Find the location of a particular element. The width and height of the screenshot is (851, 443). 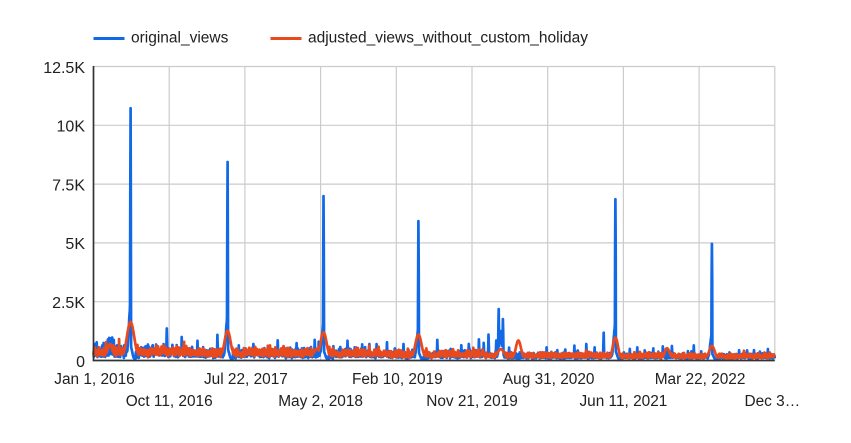

svg-text: 7.5K is located at coordinates (68, 185).